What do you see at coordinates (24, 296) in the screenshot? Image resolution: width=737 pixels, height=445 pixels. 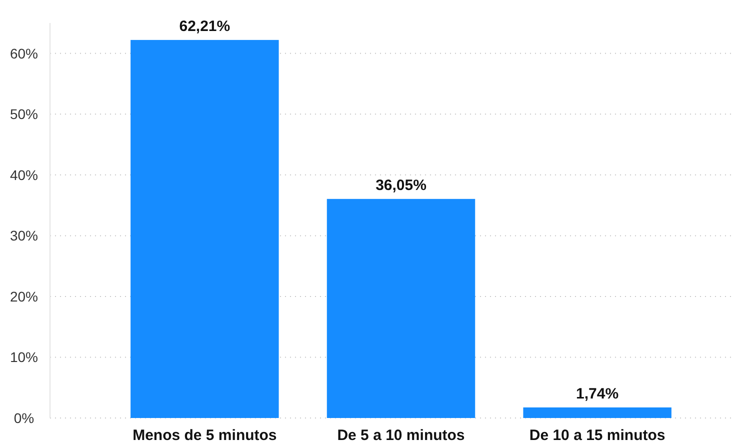 I see `y-tick-label: 20%` at bounding box center [24, 296].